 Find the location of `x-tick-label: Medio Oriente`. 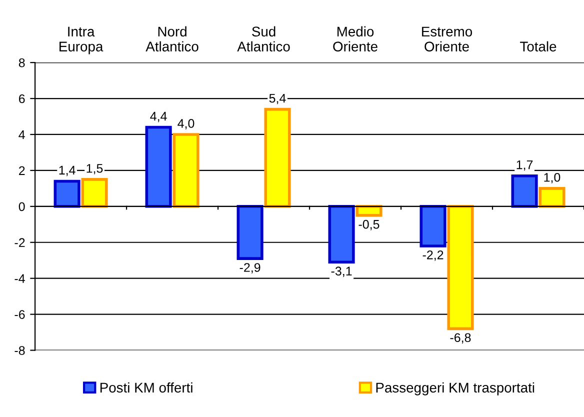

x-tick-label: Medio Oriente is located at coordinates (355, 39).